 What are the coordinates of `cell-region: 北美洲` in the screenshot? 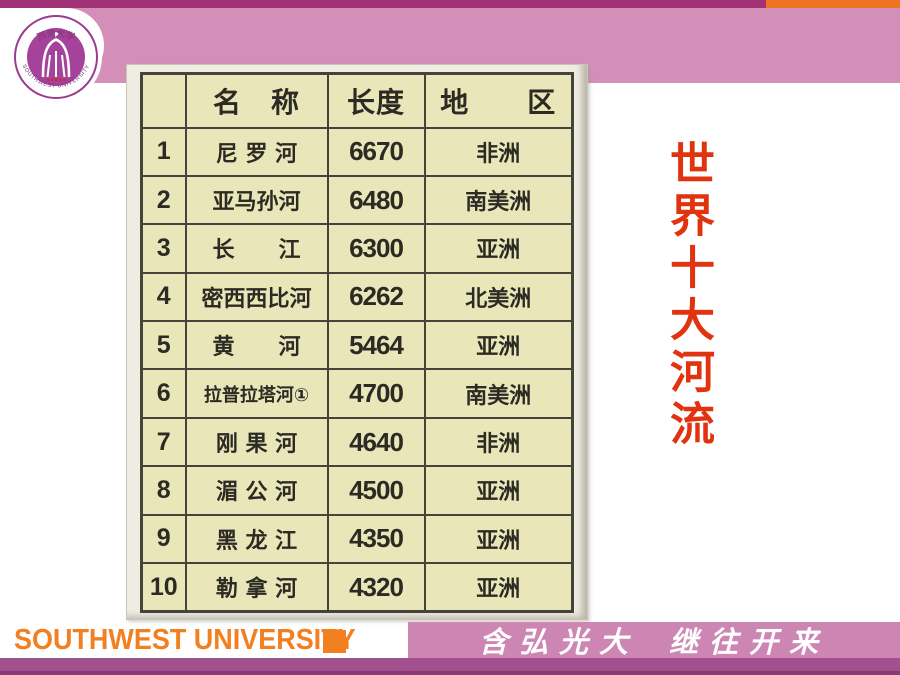 It's located at (498, 297).